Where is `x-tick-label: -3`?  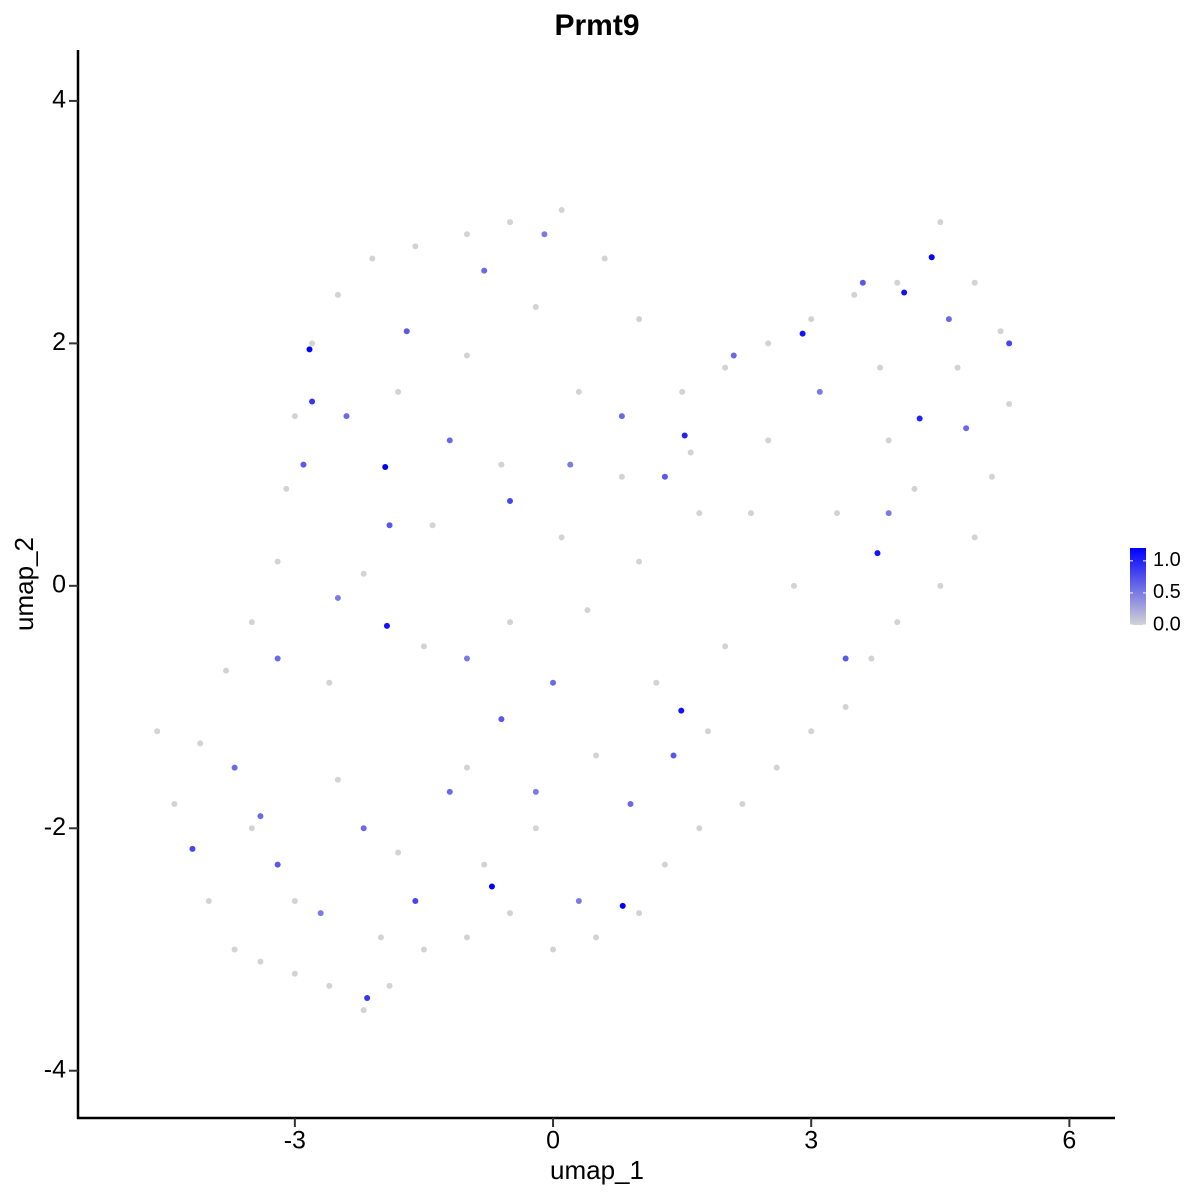
x-tick-label: -3 is located at coordinates (295, 1141).